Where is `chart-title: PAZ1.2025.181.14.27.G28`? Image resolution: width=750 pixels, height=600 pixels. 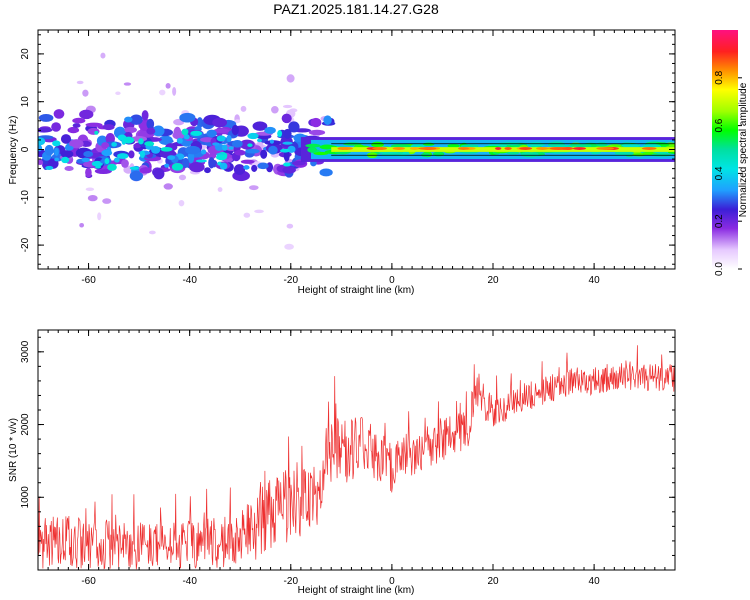 chart-title: PAZ1.2025.181.14.27.G28 is located at coordinates (356, 9).